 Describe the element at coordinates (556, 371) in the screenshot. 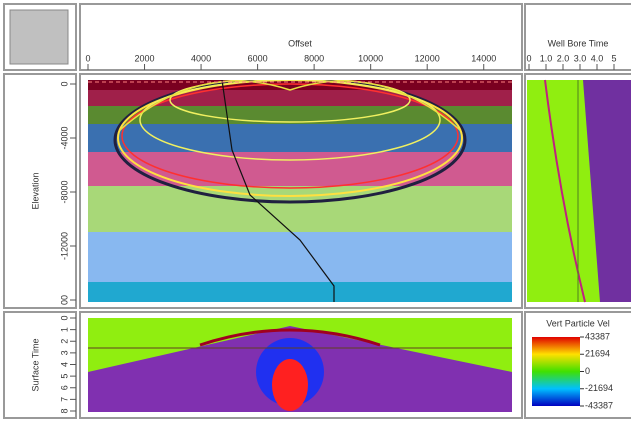

I see `colorbar` at that location.